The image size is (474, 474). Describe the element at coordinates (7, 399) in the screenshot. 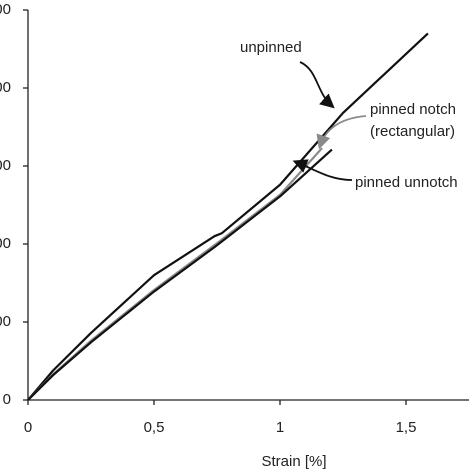

I see `y-tick-label: 0` at that location.